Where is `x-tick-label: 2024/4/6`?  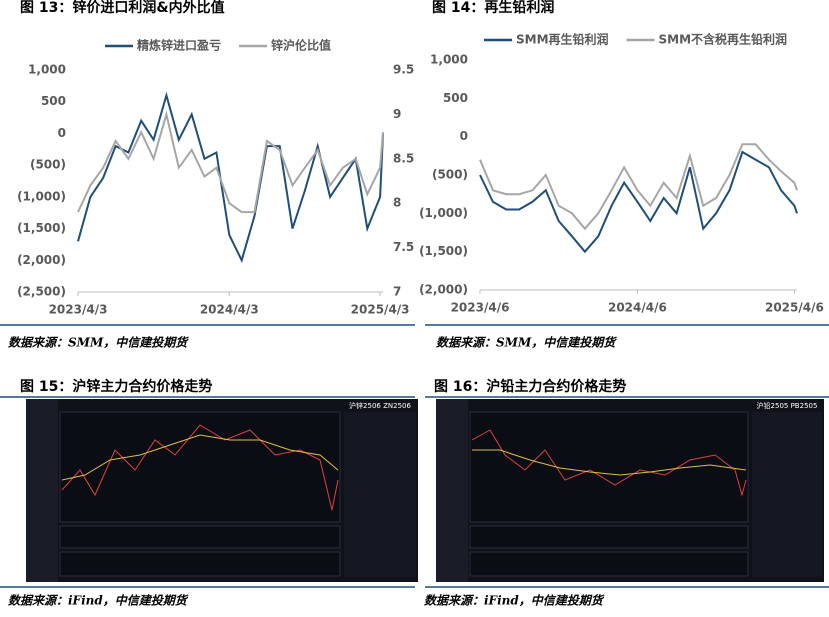
x-tick-label: 2024/4/6 is located at coordinates (637, 308).